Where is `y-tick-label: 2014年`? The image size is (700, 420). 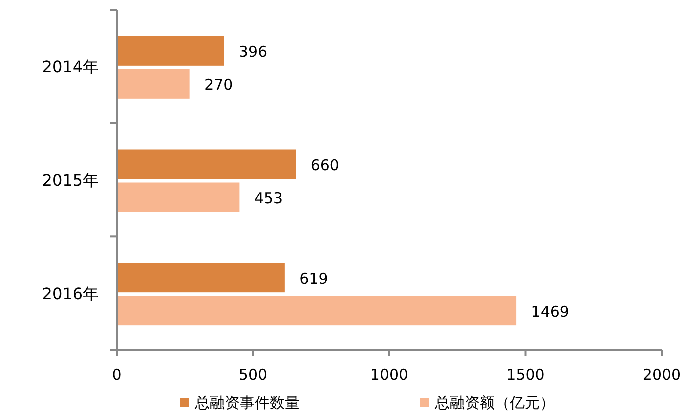
y-tick-label: 2014年 is located at coordinates (70, 67).